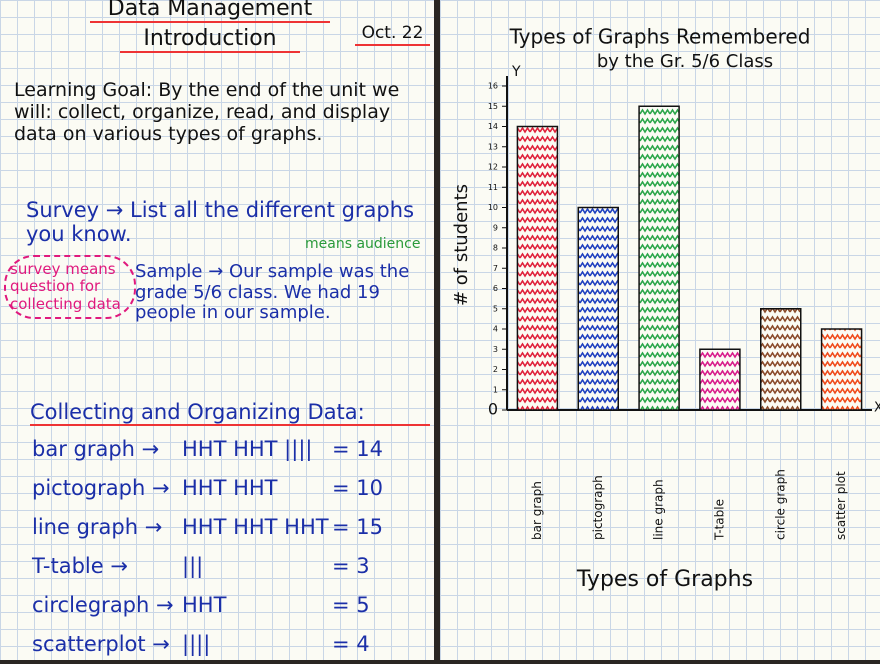 This screenshot has height=664, width=880. I want to click on collecting-title: Collecting and Organizing Data:, so click(230, 413).